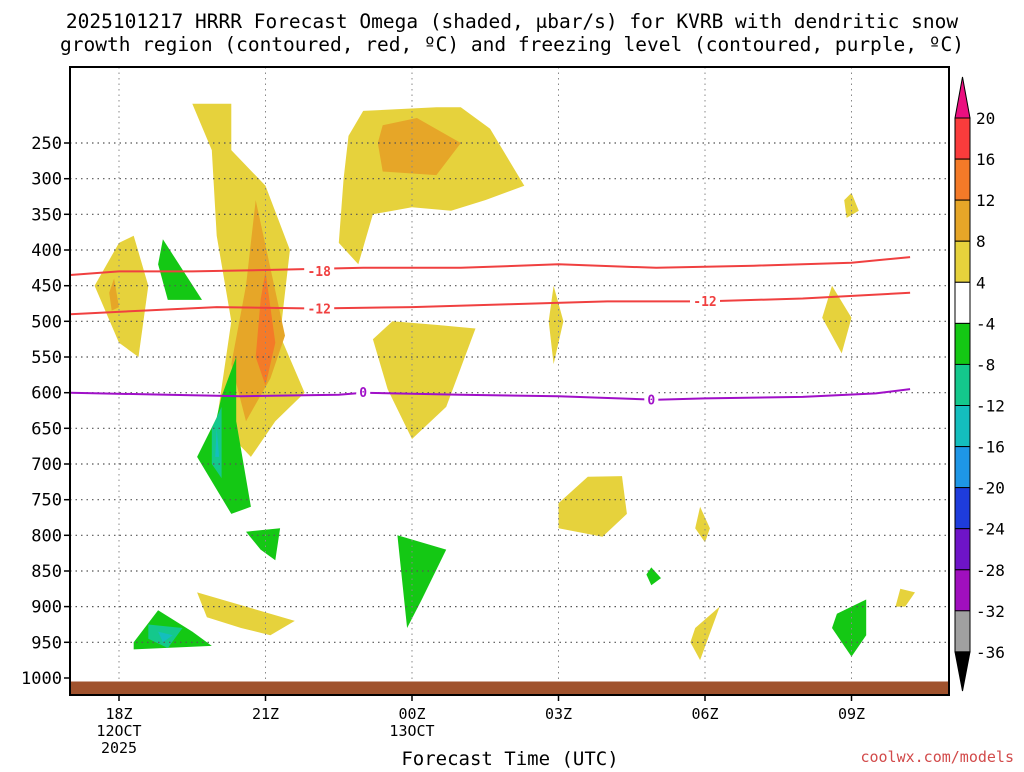  I want to click on colorbar-label-10: -24, so click(990, 529).